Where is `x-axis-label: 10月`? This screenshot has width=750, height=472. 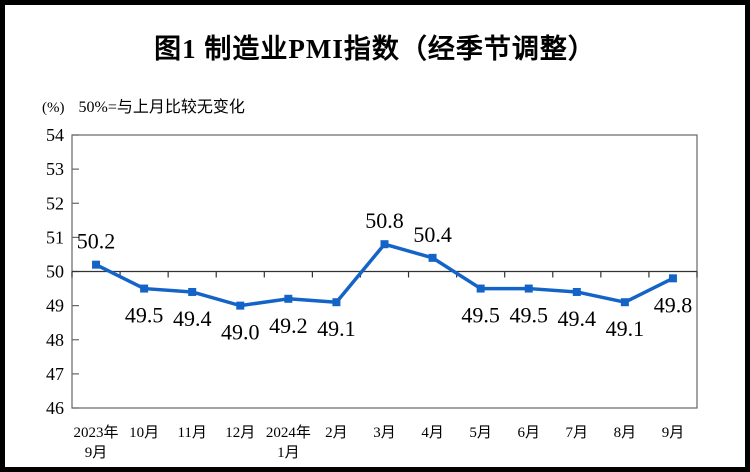 x-axis-label: 10月 is located at coordinates (144, 433).